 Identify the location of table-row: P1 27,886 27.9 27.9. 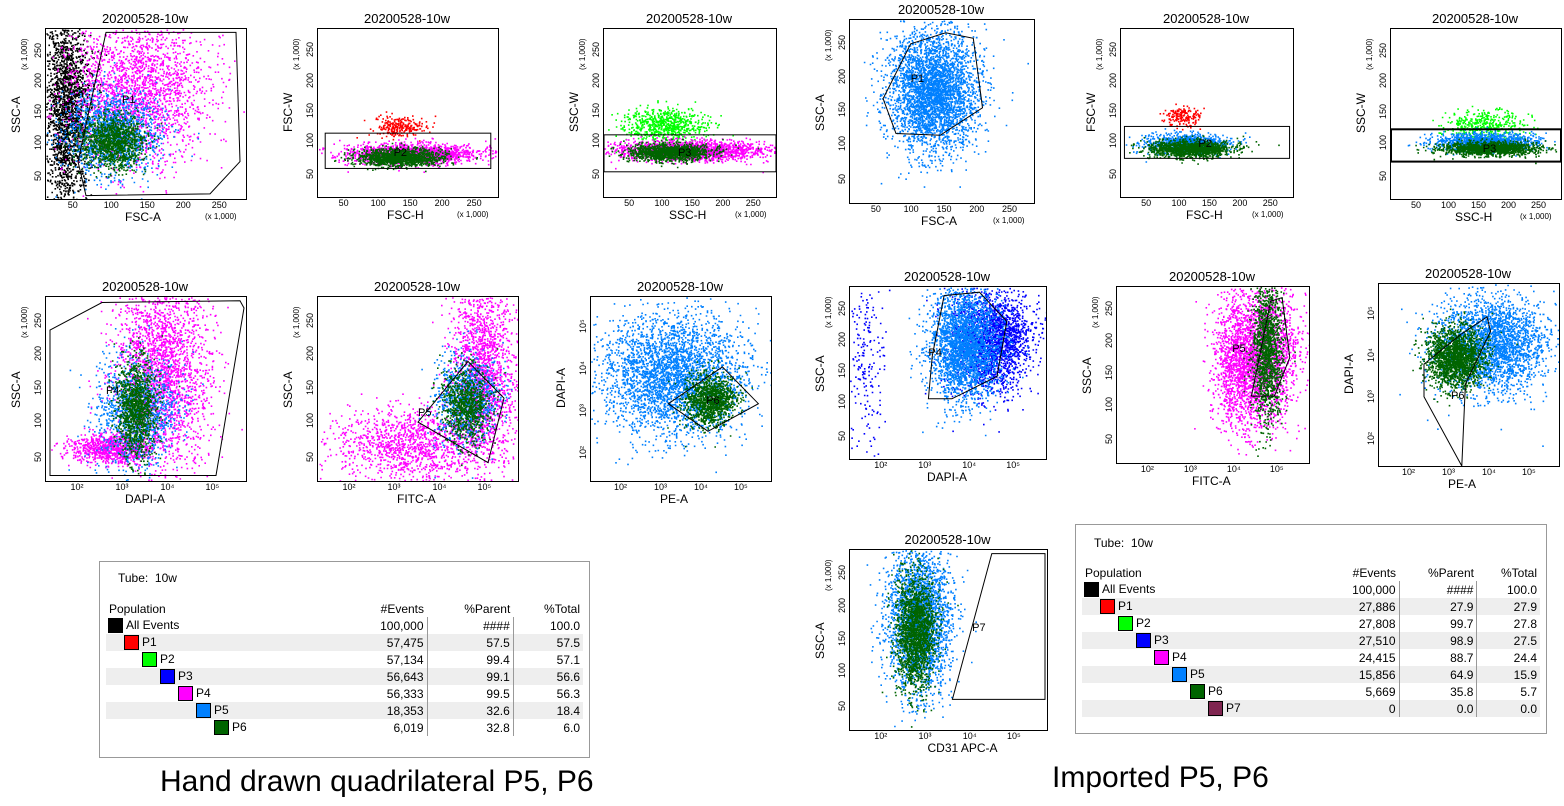
(1311, 606).